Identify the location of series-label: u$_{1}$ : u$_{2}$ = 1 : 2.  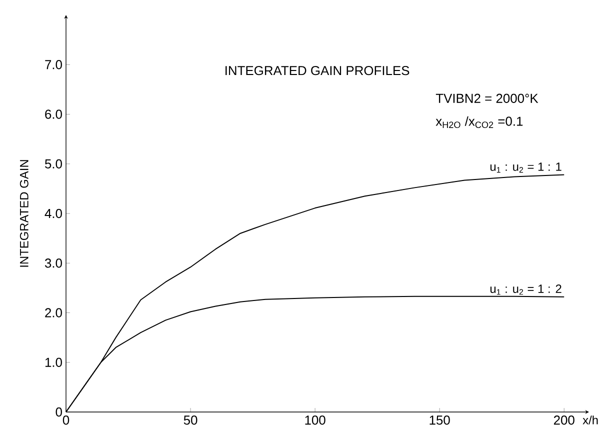
(526, 289).